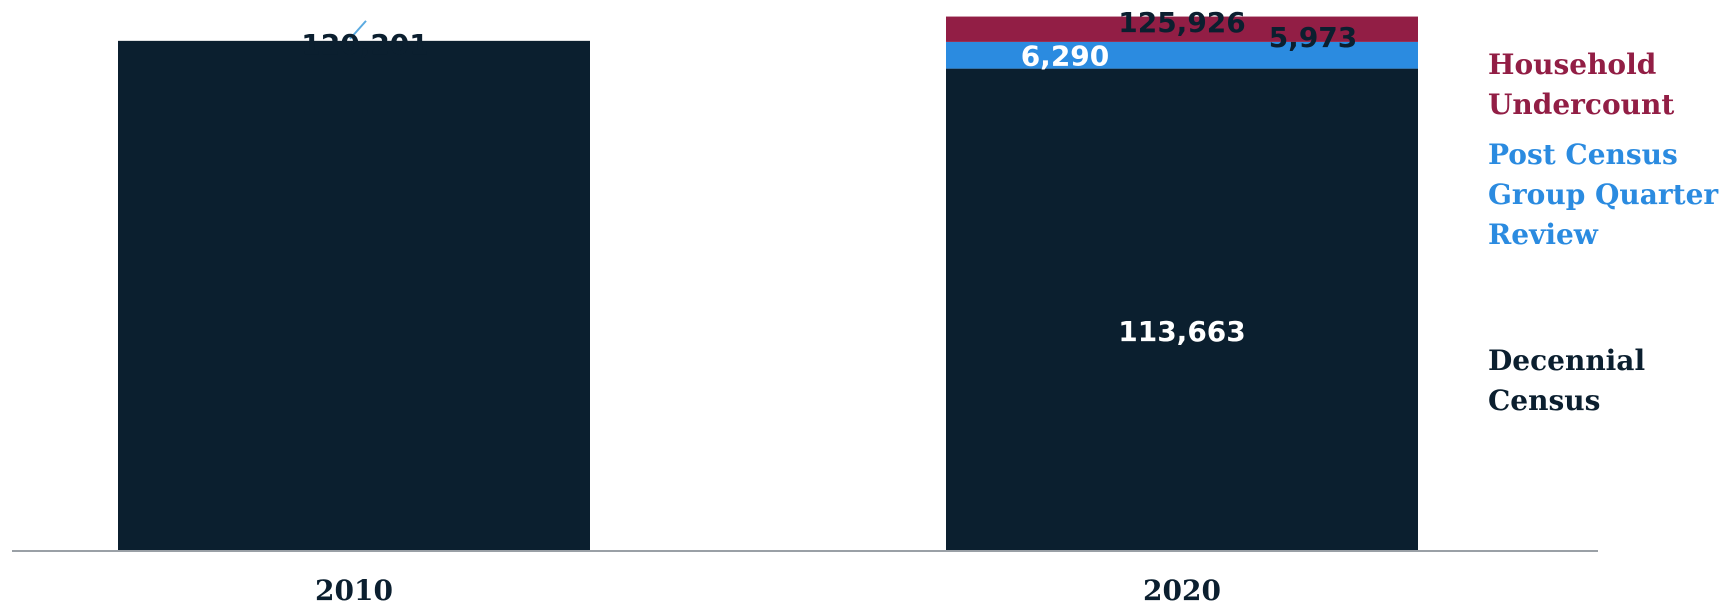 Image resolution: width=1725 pixels, height=610 pixels. What do you see at coordinates (354, 590) in the screenshot?
I see `category-label-2010: 2010` at bounding box center [354, 590].